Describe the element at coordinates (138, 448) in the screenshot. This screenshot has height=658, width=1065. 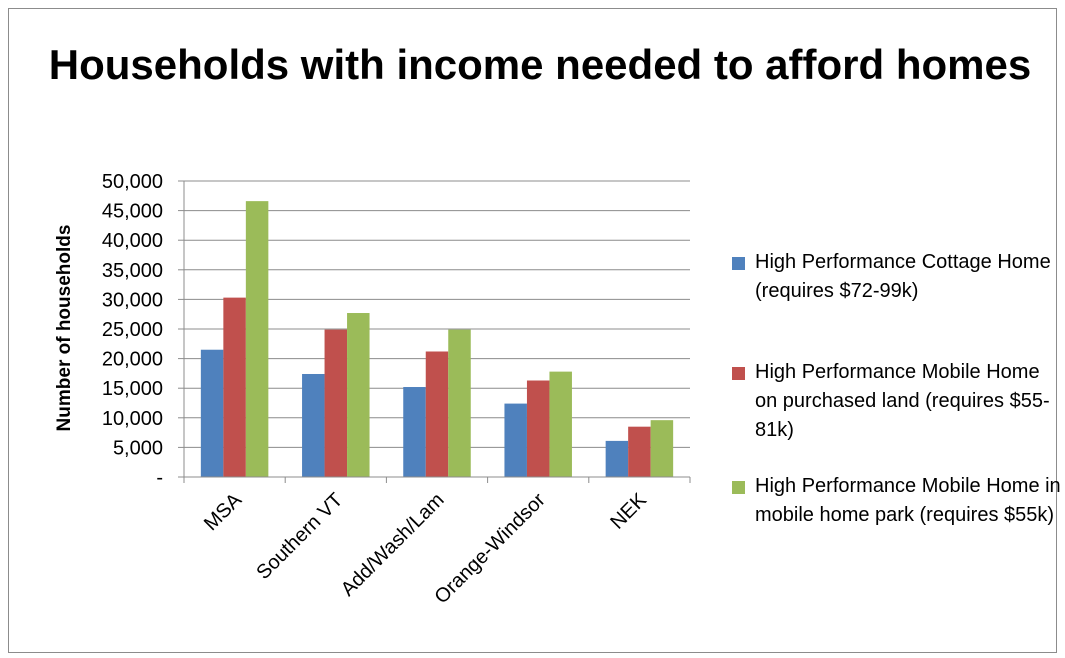
I see `y-tick-label: 5,000` at that location.